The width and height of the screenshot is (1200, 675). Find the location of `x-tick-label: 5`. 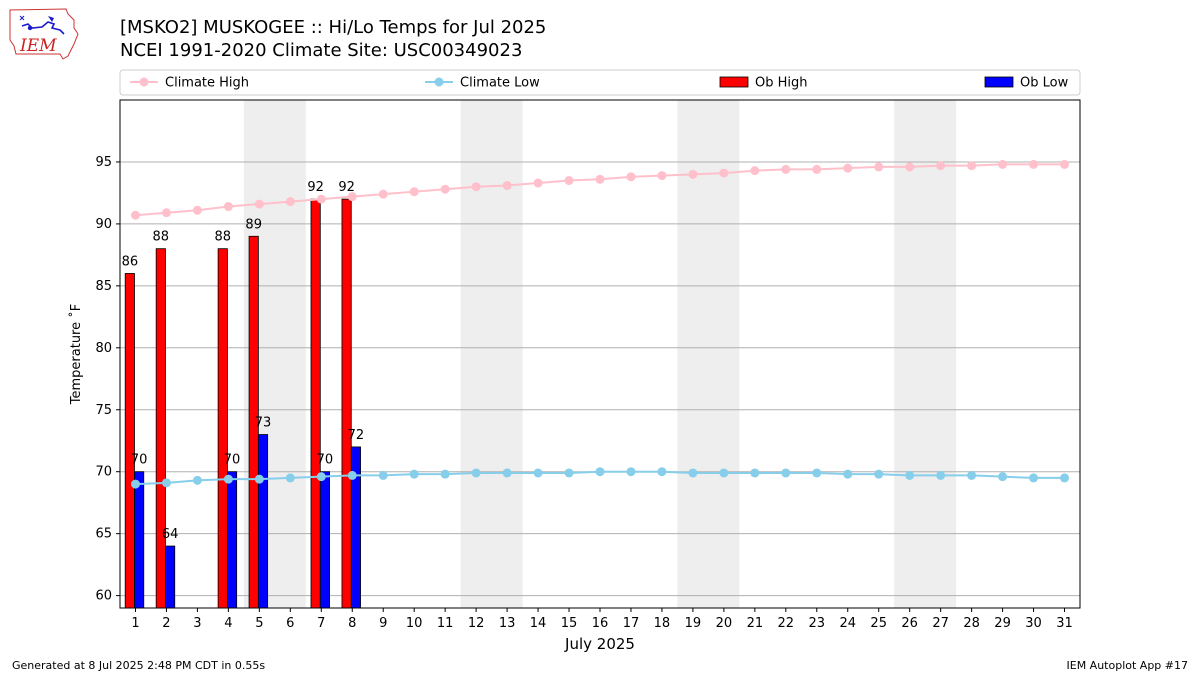

x-tick-label: 5 is located at coordinates (259, 623).